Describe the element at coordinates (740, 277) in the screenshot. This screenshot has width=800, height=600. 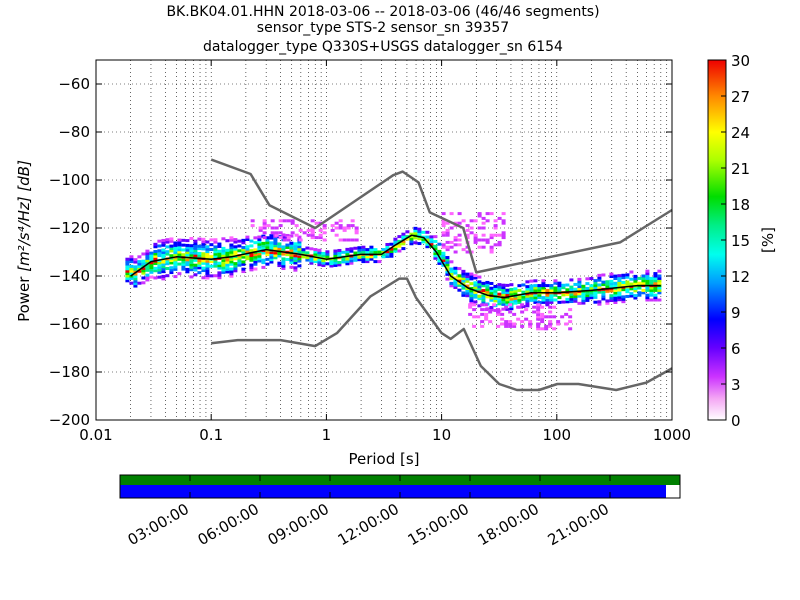
I see `colorbar-tick-label: 12` at that location.